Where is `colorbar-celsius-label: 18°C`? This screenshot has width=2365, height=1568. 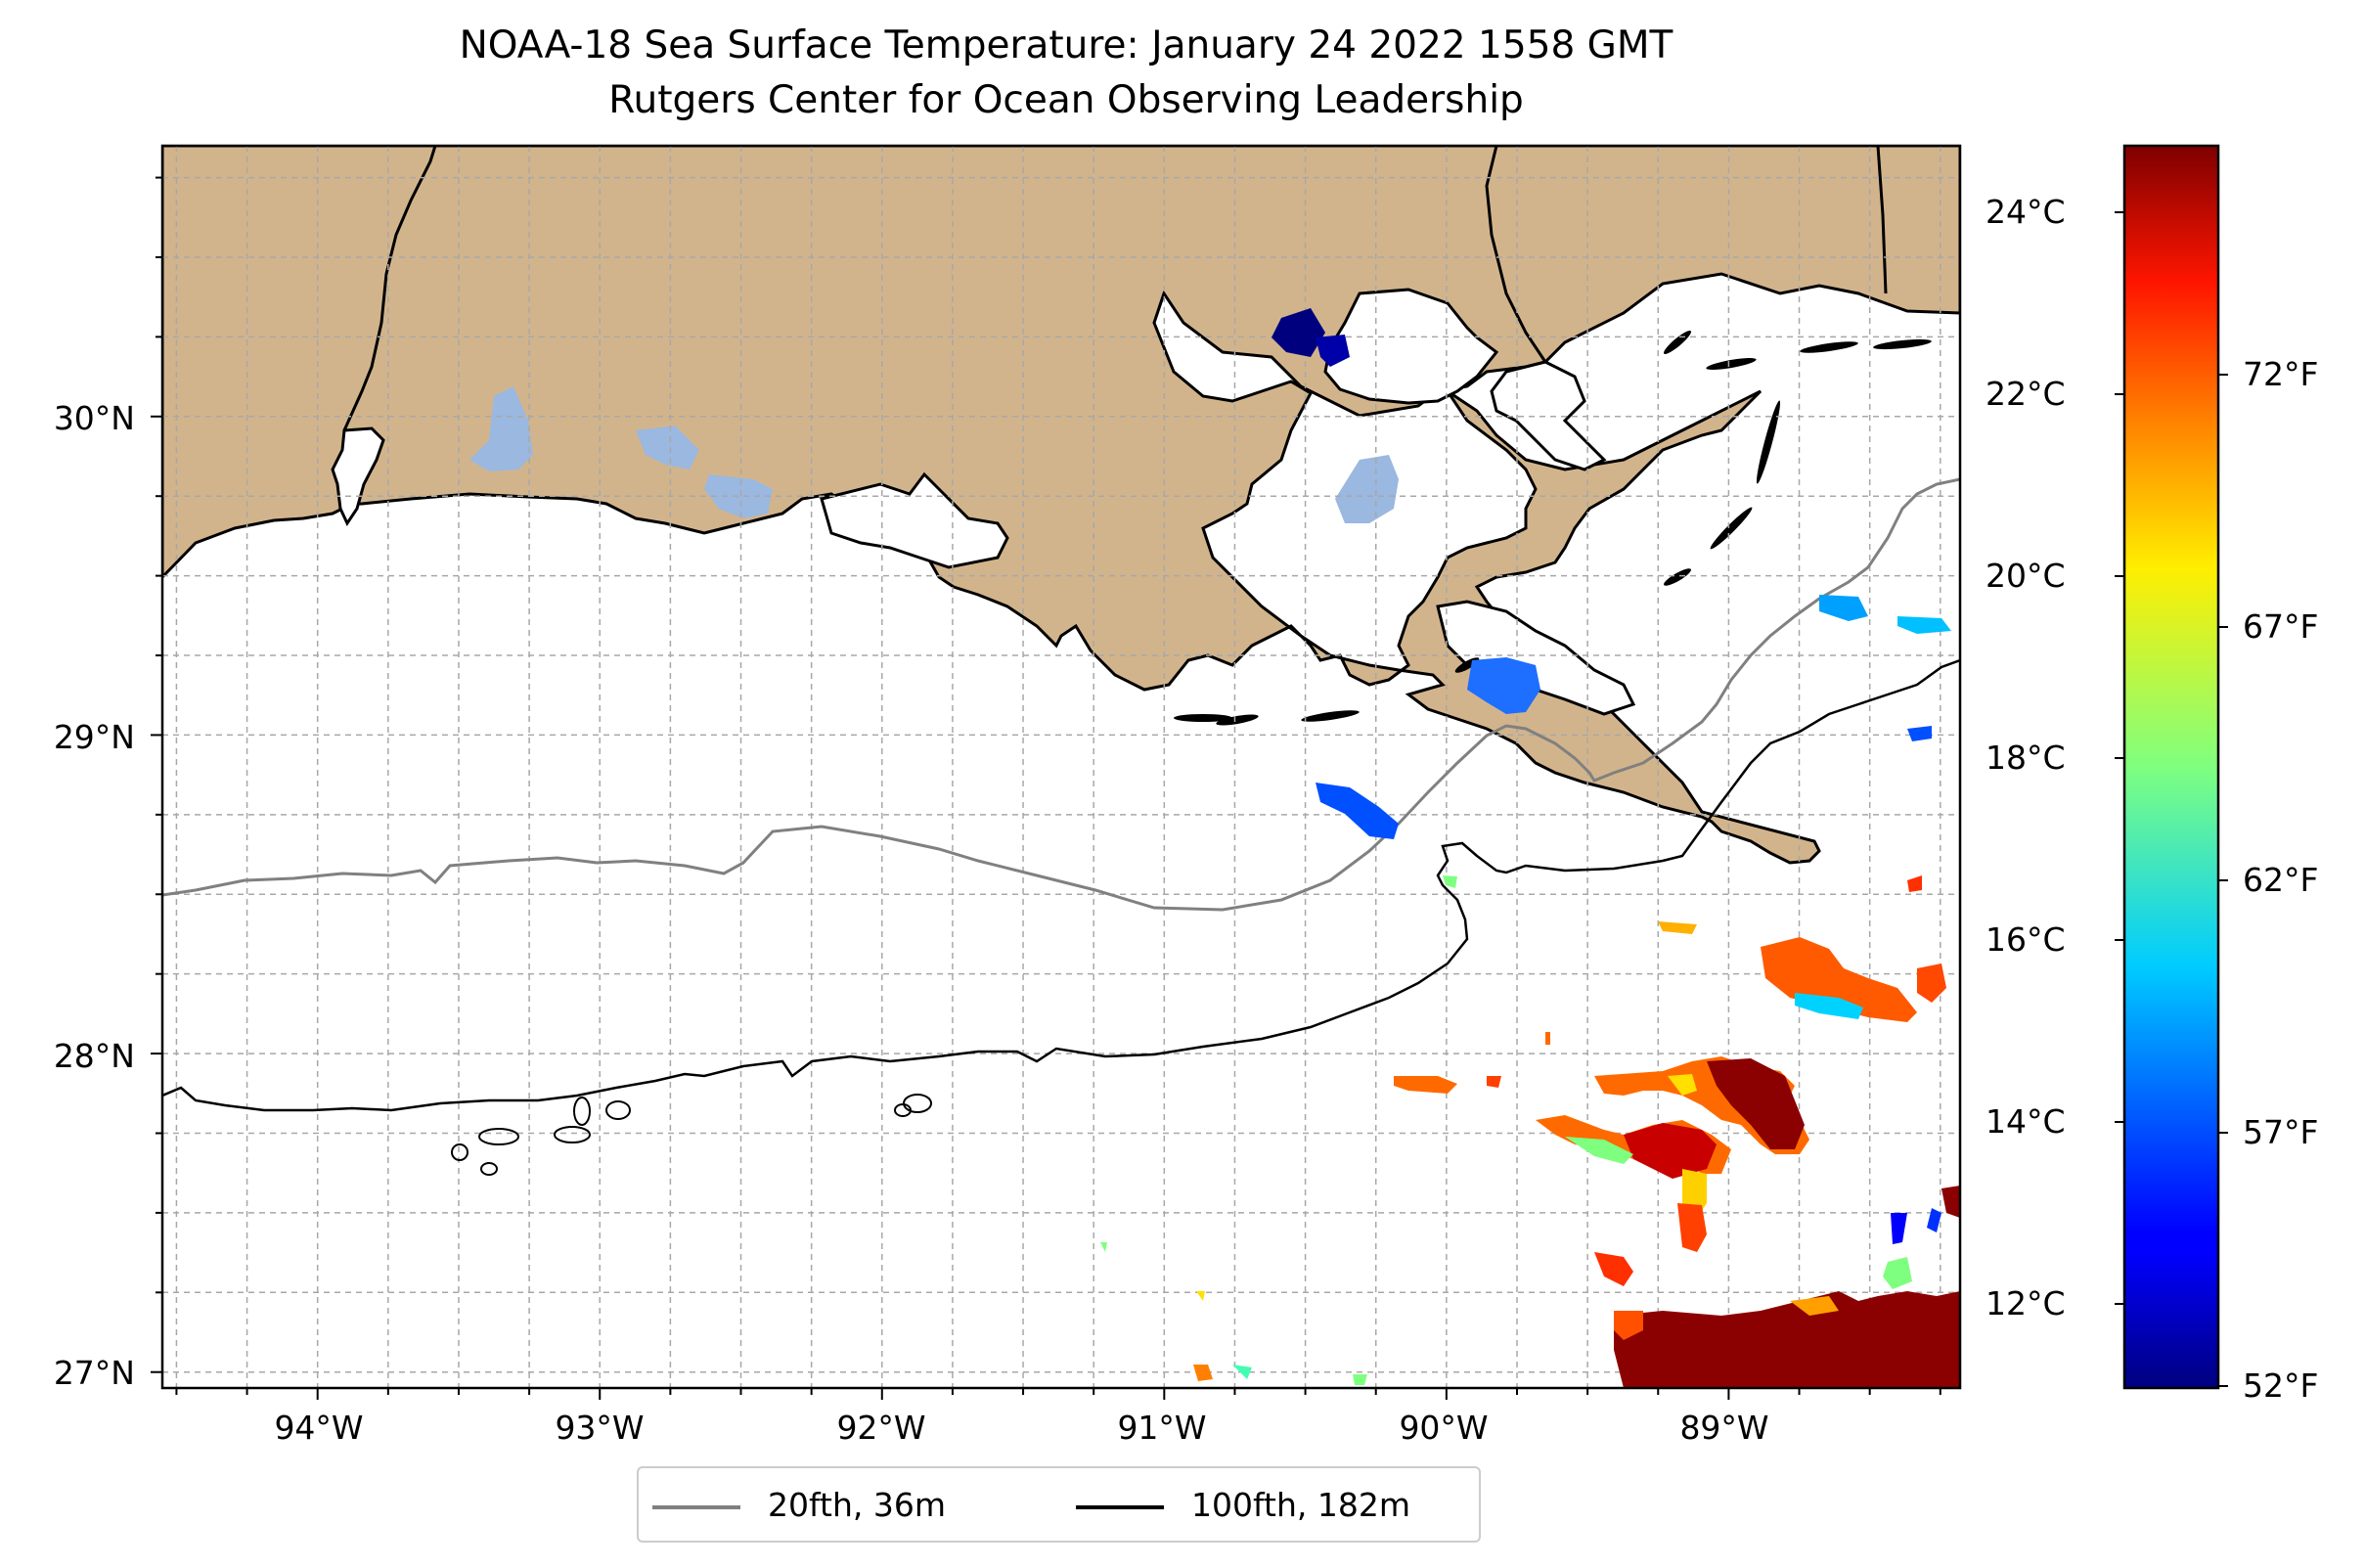
colorbar-celsius-label: 18°C is located at coordinates (2026, 758).